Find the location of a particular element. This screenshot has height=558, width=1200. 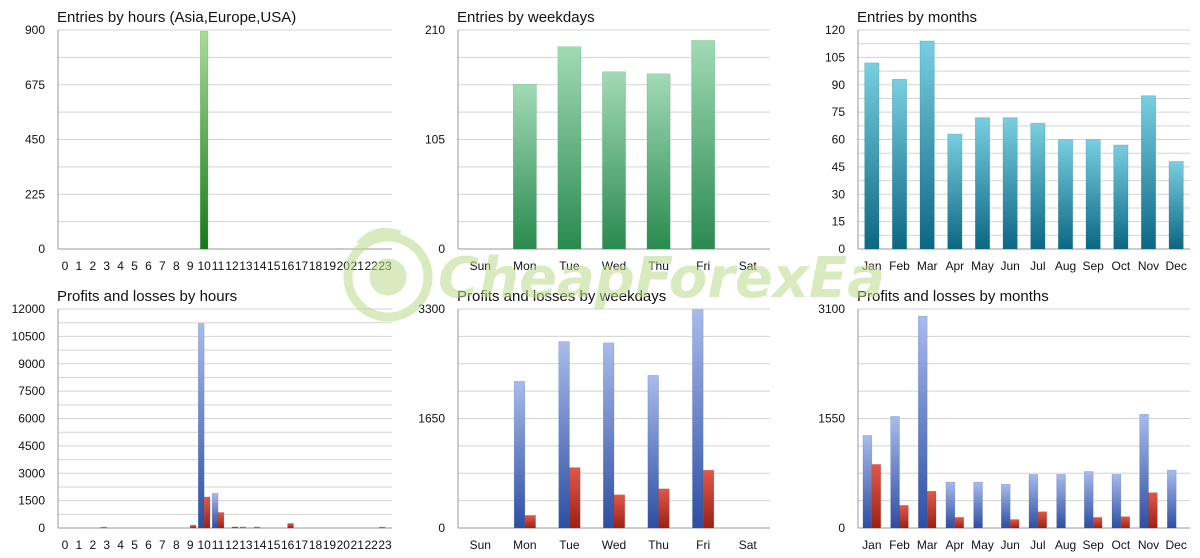

x-tick-label: 8 is located at coordinates (176, 266).